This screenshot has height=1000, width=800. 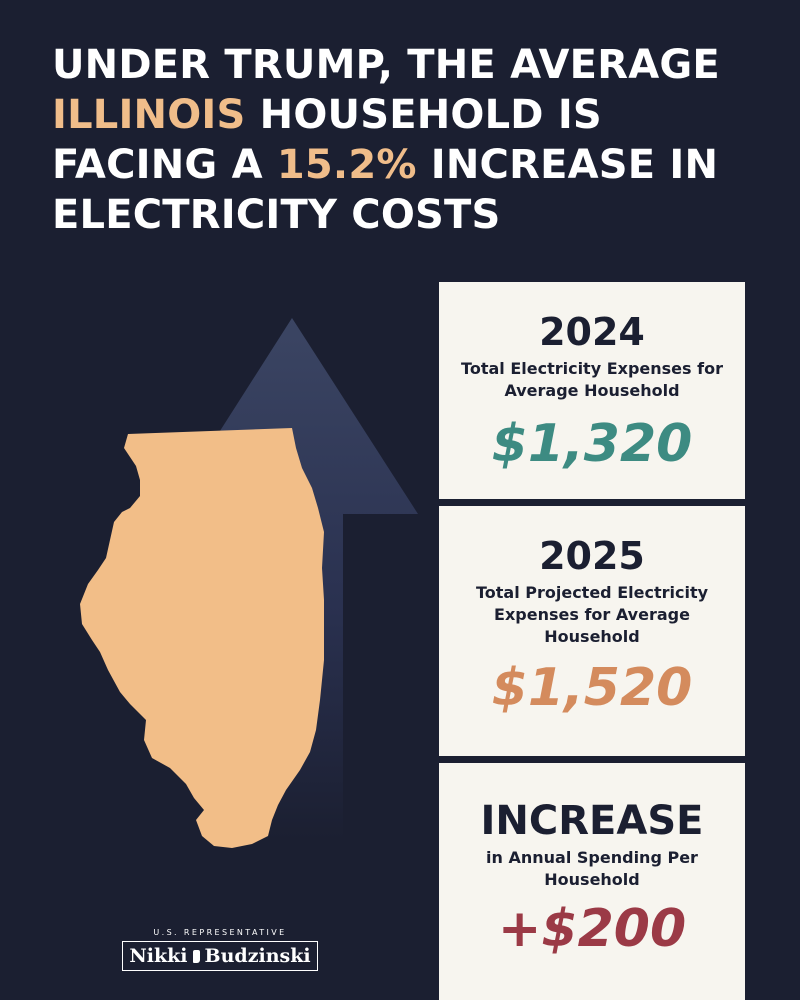 What do you see at coordinates (423, 115) in the screenshot?
I see `headline-line2-rest: HOUSEHOLD IS` at bounding box center [423, 115].